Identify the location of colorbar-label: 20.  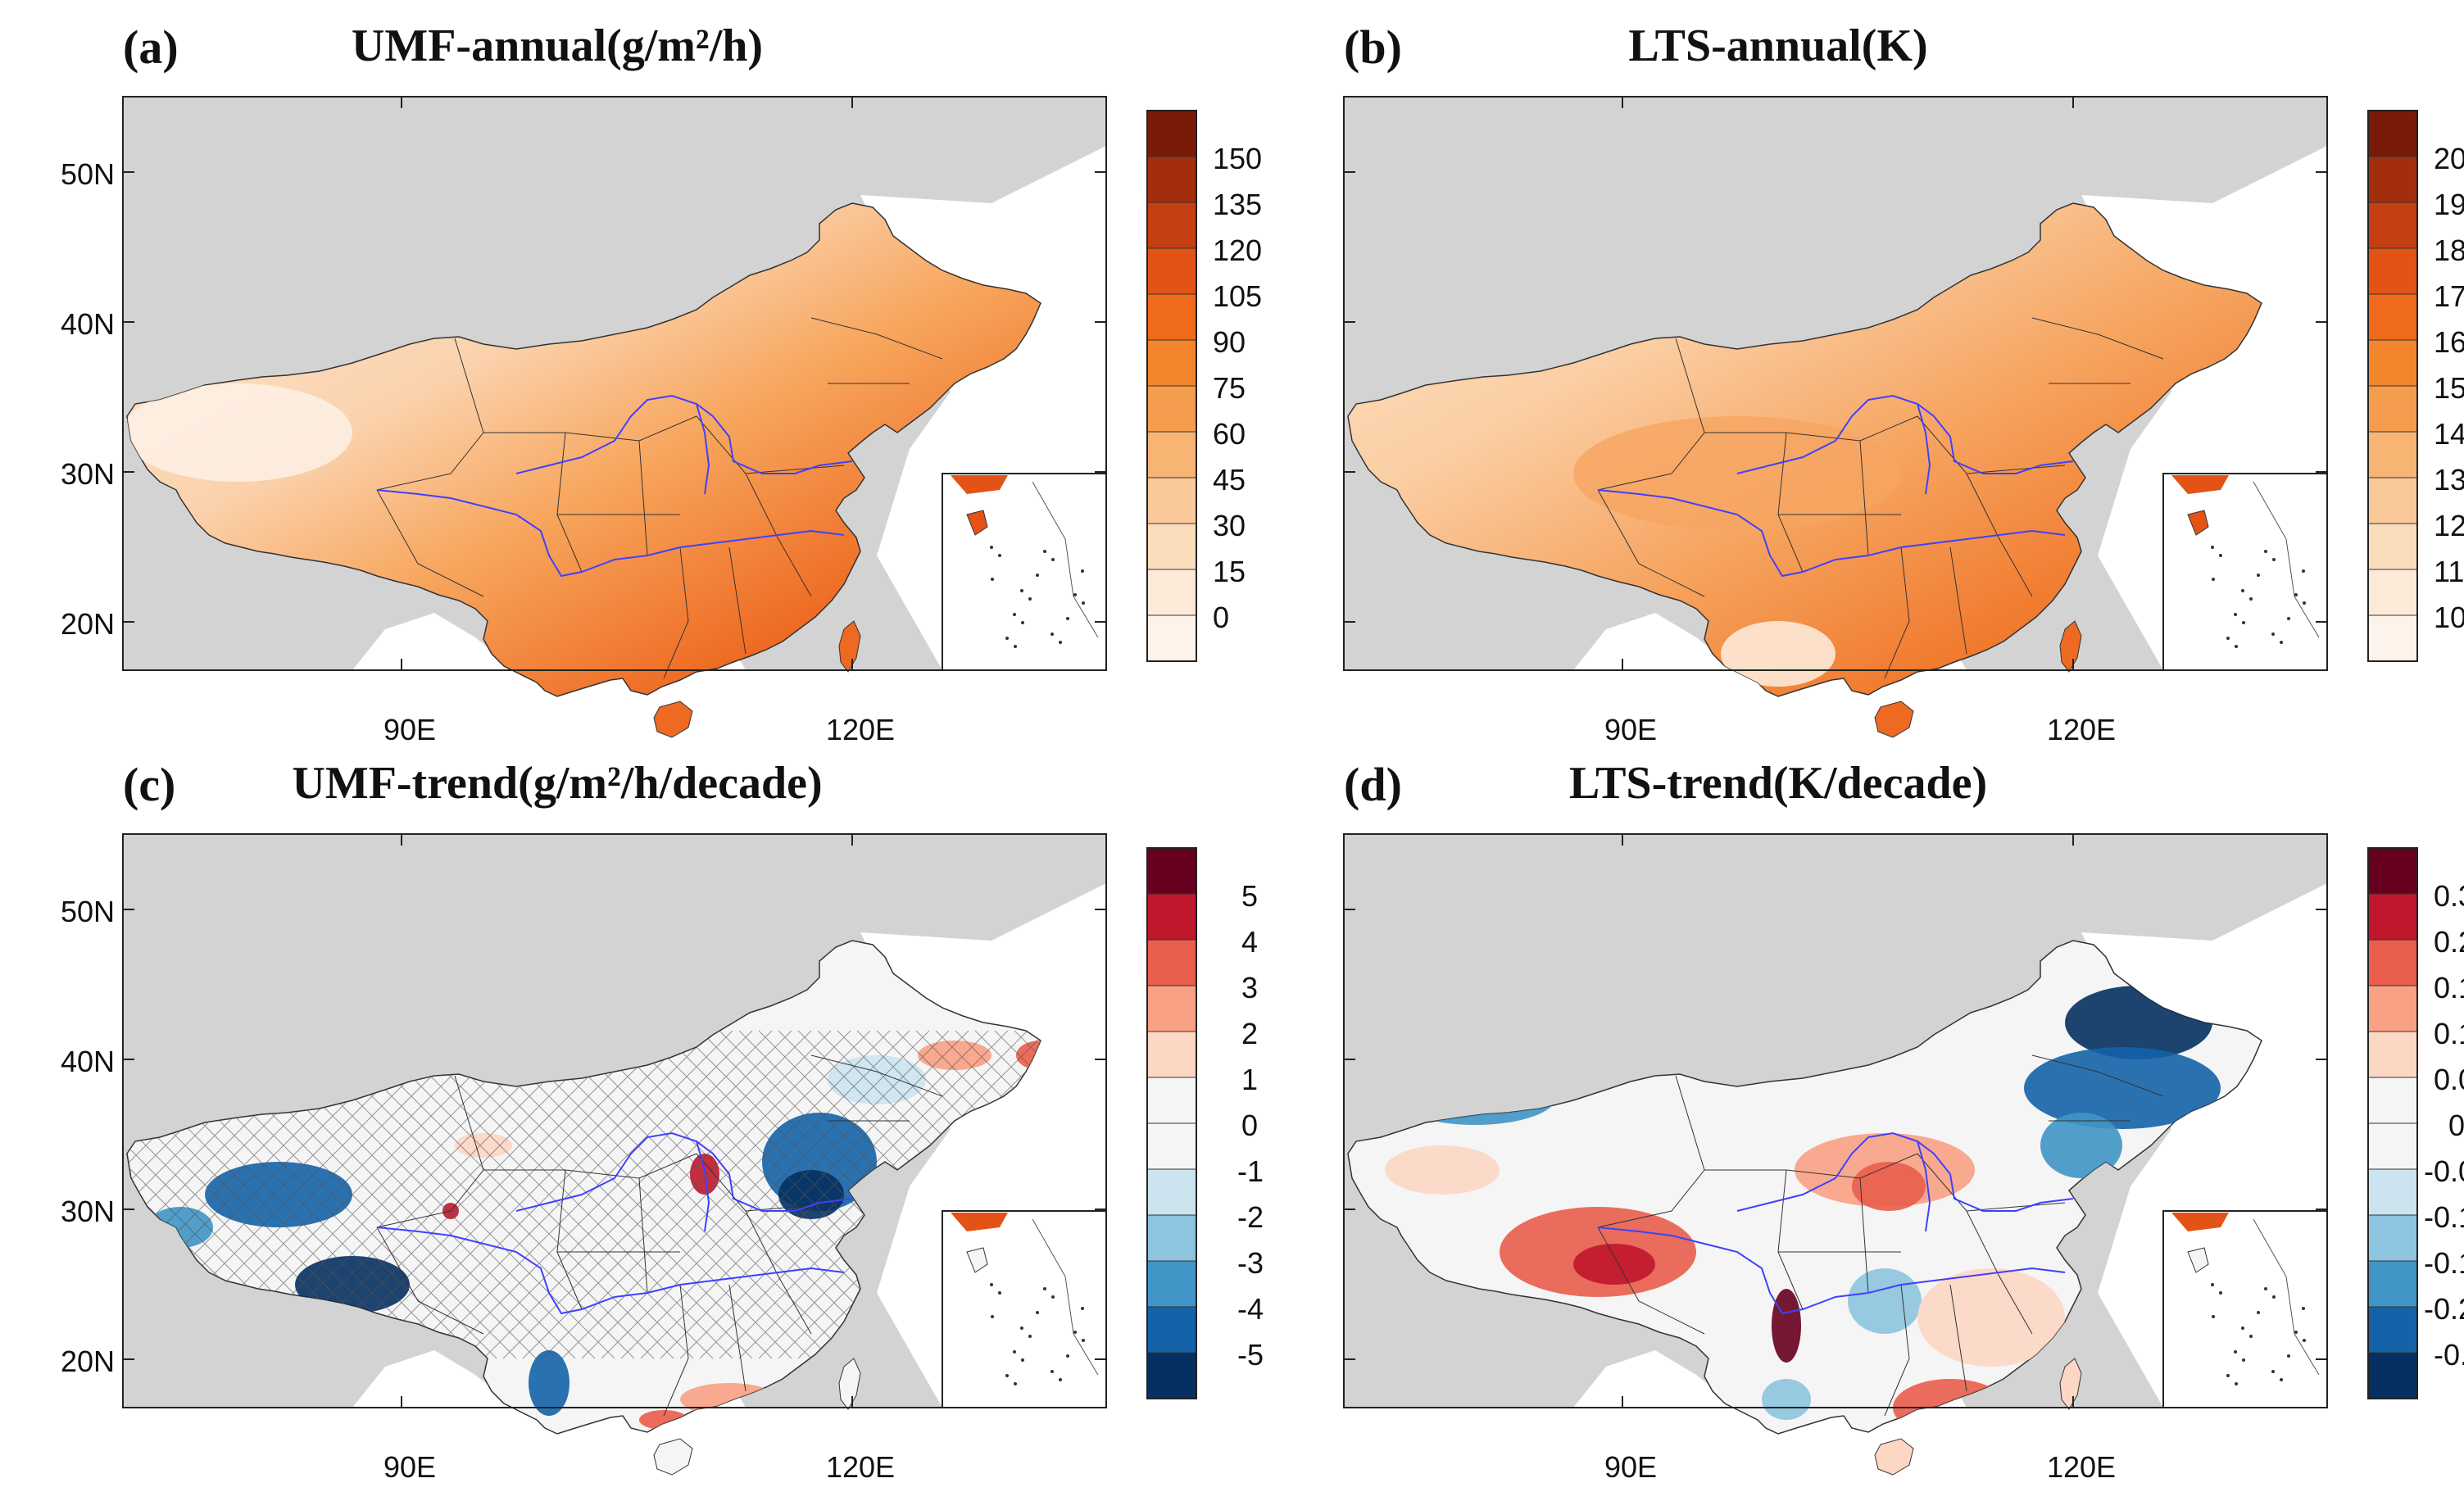
(2449, 158).